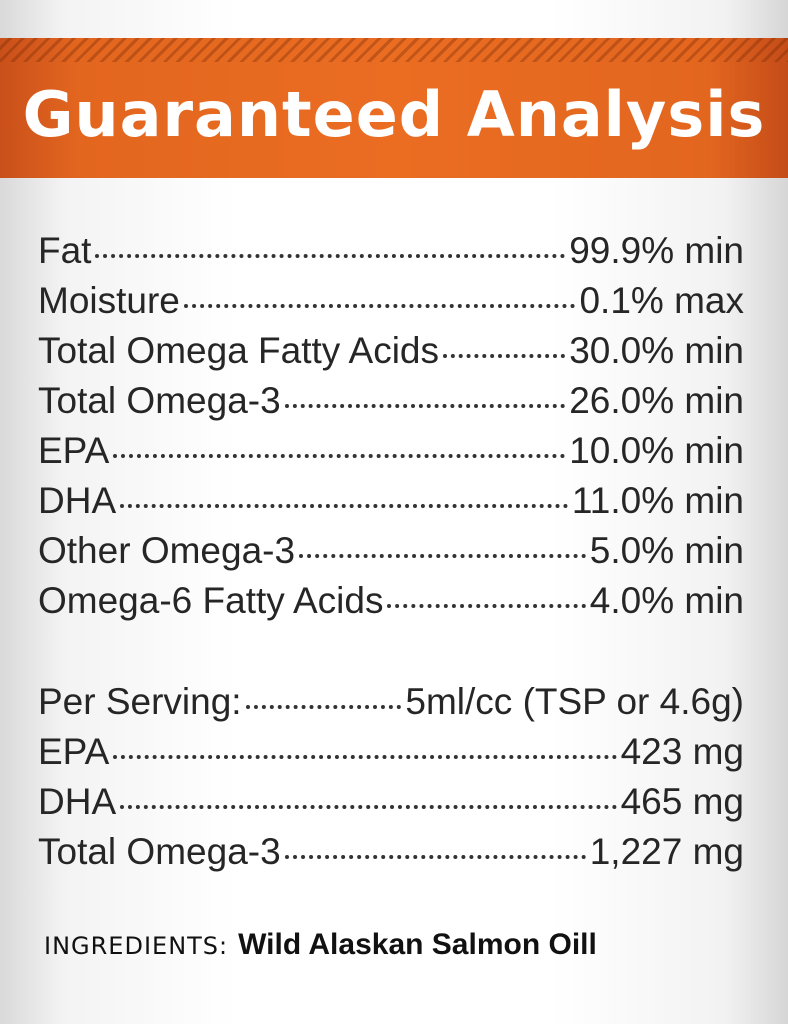 The image size is (788, 1024). I want to click on row-value: 10.0% min, so click(656, 450).